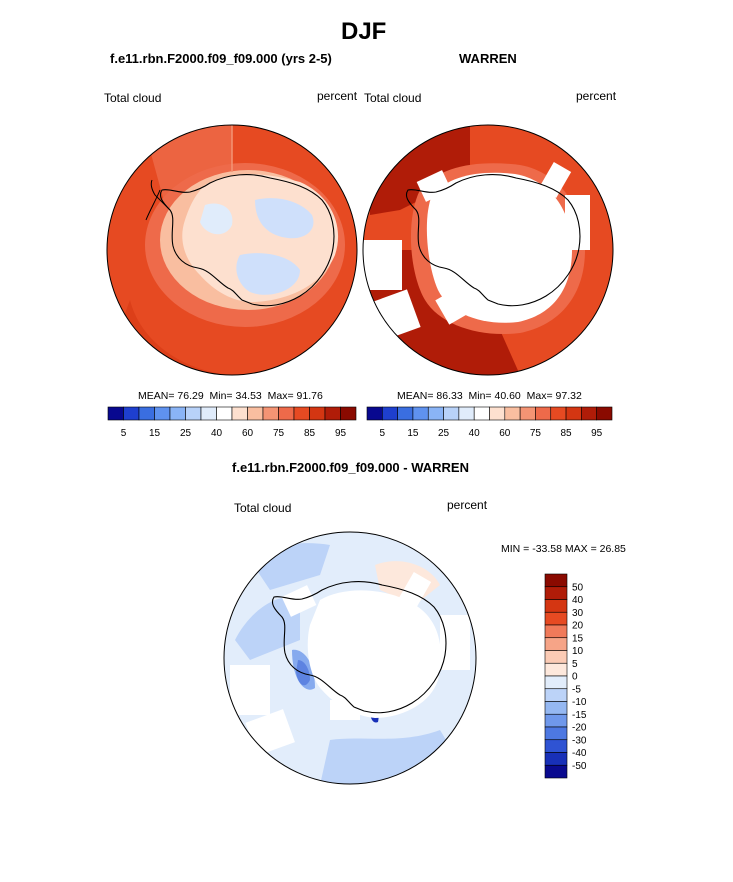 Image resolution: width=733 pixels, height=882 pixels. Describe the element at coordinates (449, 396) in the screenshot. I see `mean-value: 86.33` at that location.